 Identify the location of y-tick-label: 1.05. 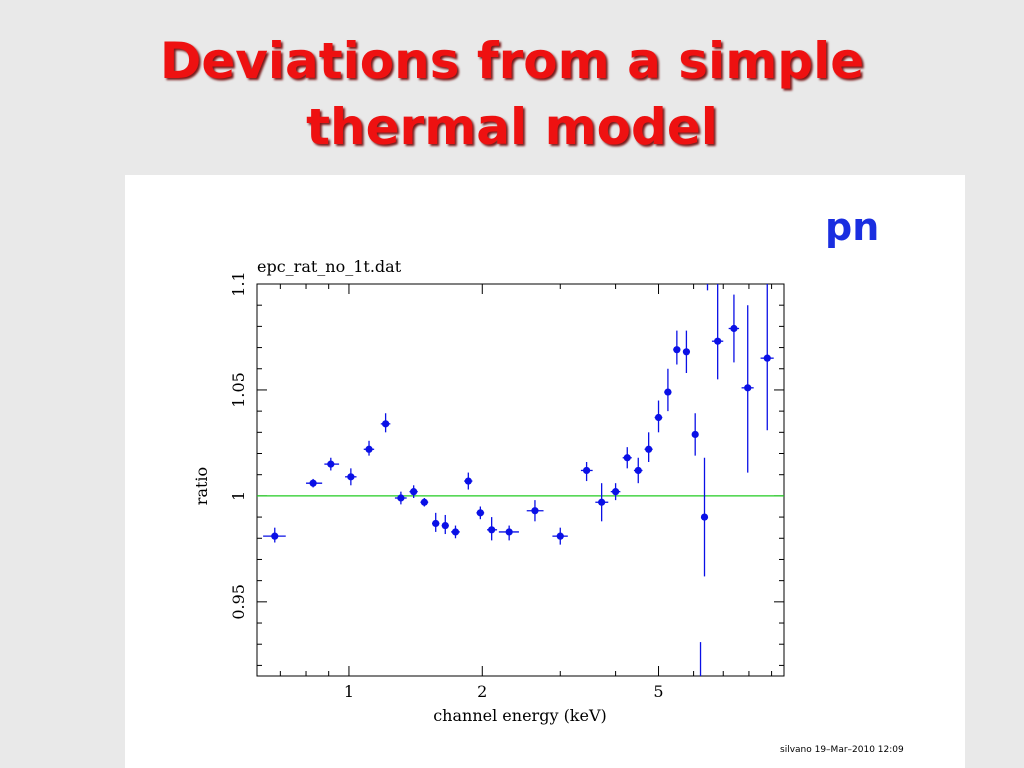
(238, 390).